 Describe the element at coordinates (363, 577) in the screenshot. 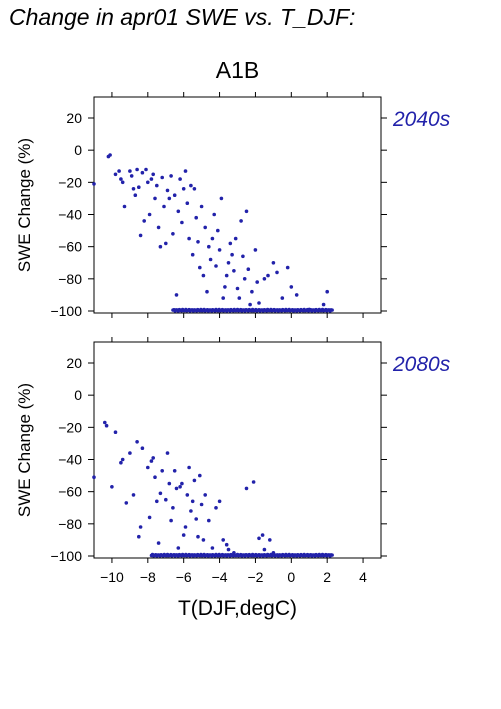

I see `x-tick-label: 4` at that location.